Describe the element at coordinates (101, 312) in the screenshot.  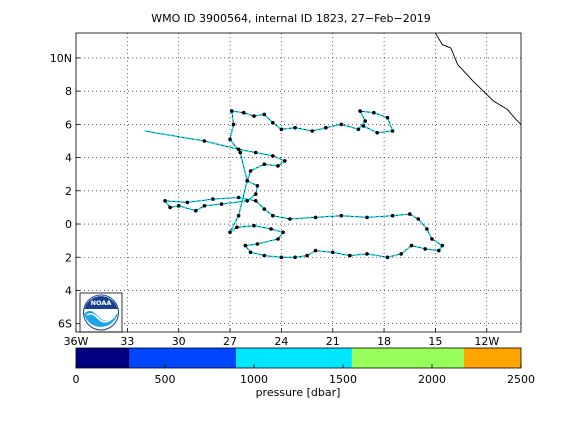
I see `noaa-logo: NOAA` at that location.